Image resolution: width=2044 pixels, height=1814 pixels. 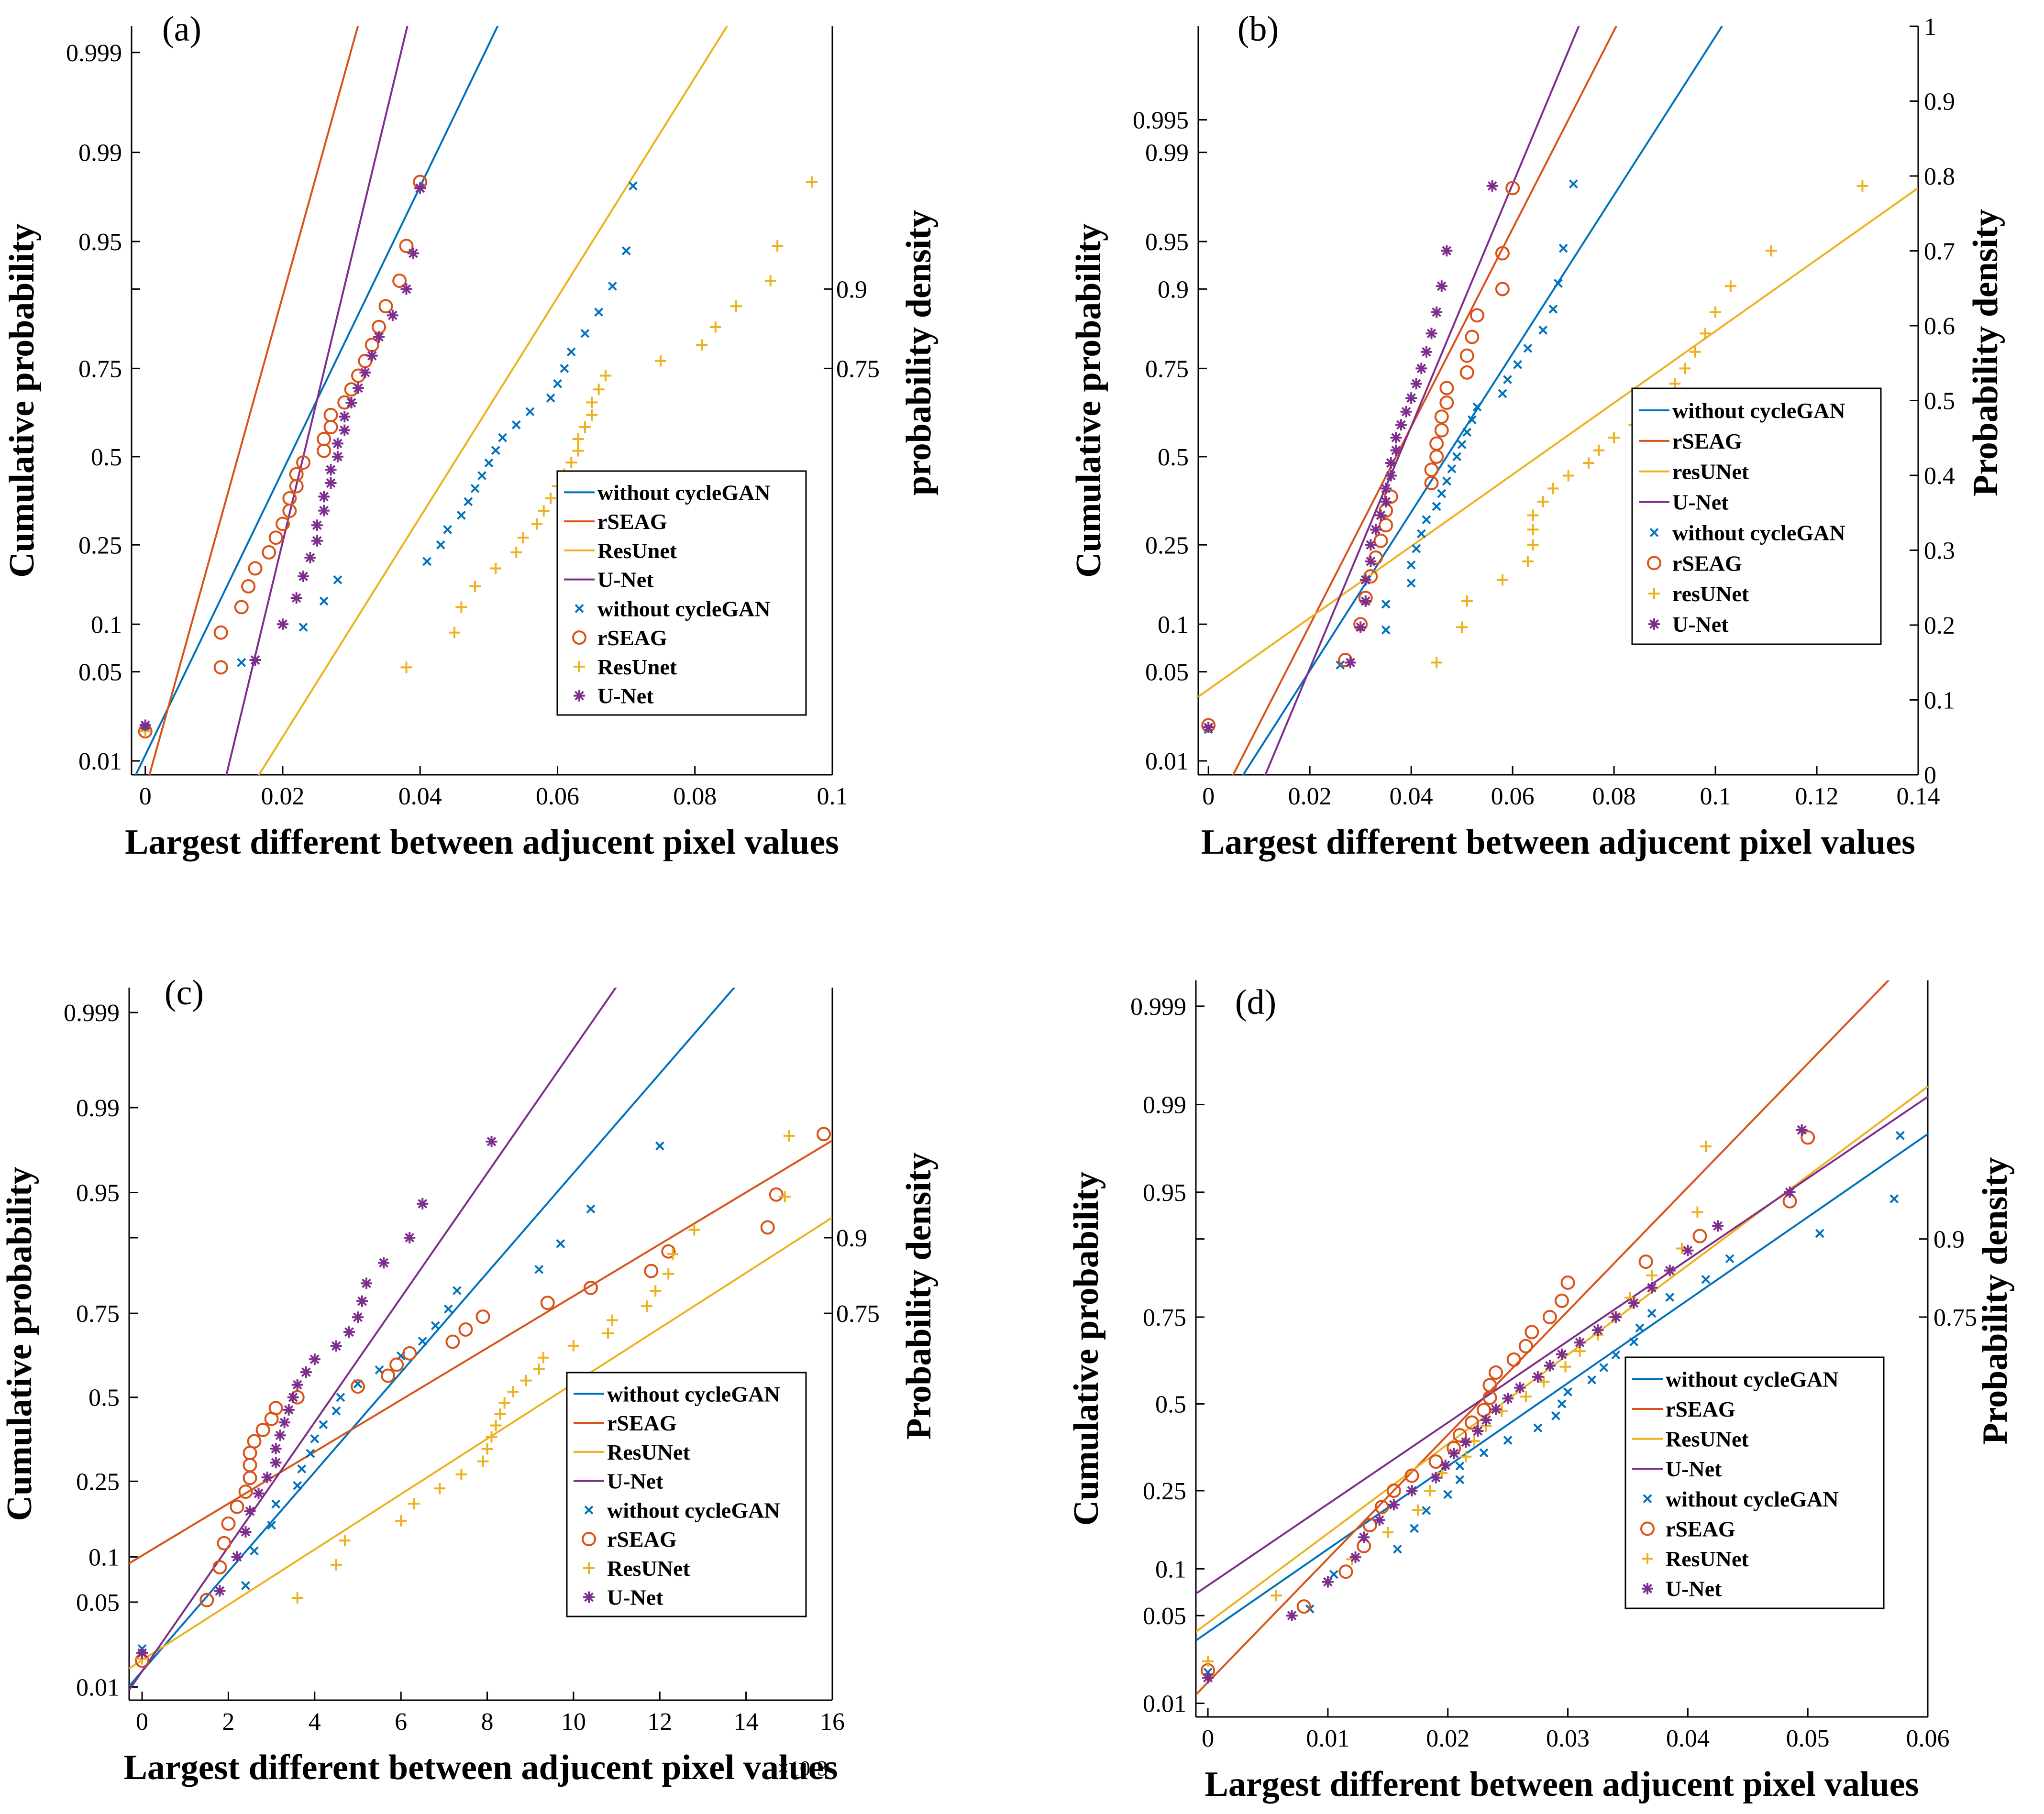 What do you see at coordinates (282, 456) in the screenshot?
I see `series-u-net` at bounding box center [282, 456].